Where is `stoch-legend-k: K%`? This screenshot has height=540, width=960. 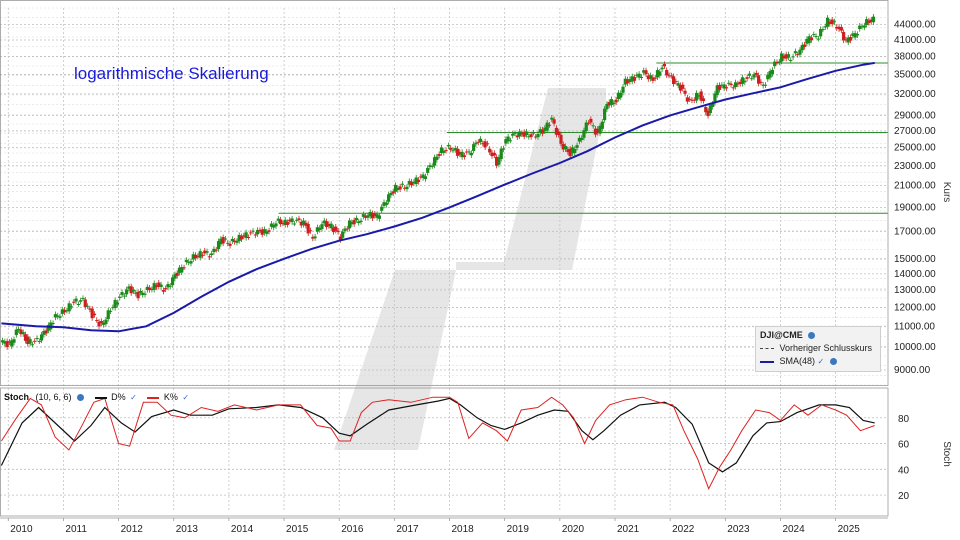 stoch-legend-k: K% is located at coordinates (170, 397).